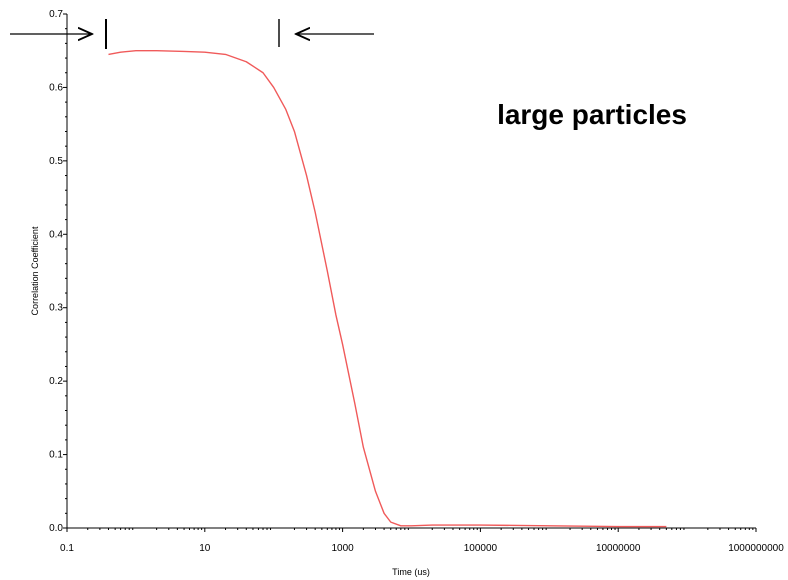 Image resolution: width=788 pixels, height=580 pixels. What do you see at coordinates (205, 548) in the screenshot?
I see `x-tick-label: 10` at bounding box center [205, 548].